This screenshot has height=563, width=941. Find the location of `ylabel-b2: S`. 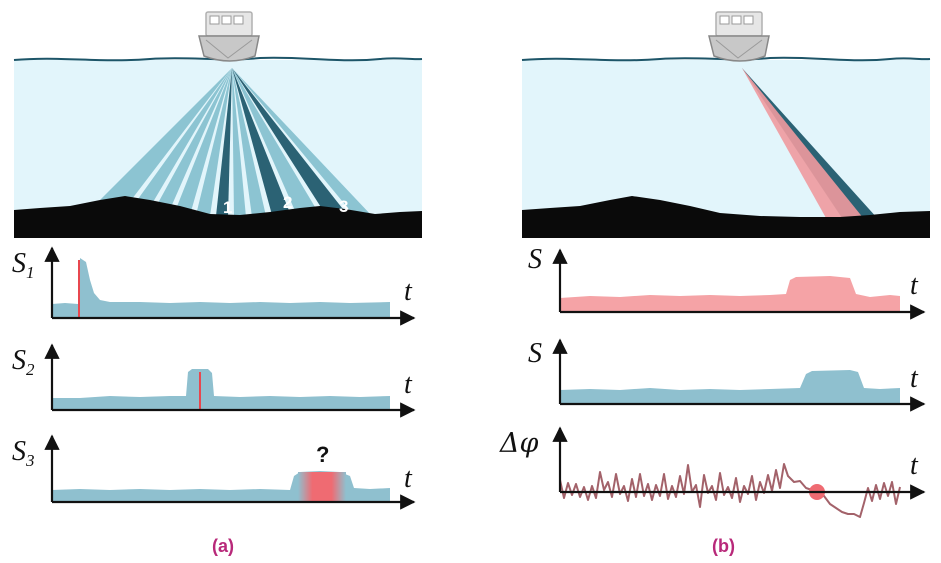

ylabel-b2: S is located at coordinates (535, 353).